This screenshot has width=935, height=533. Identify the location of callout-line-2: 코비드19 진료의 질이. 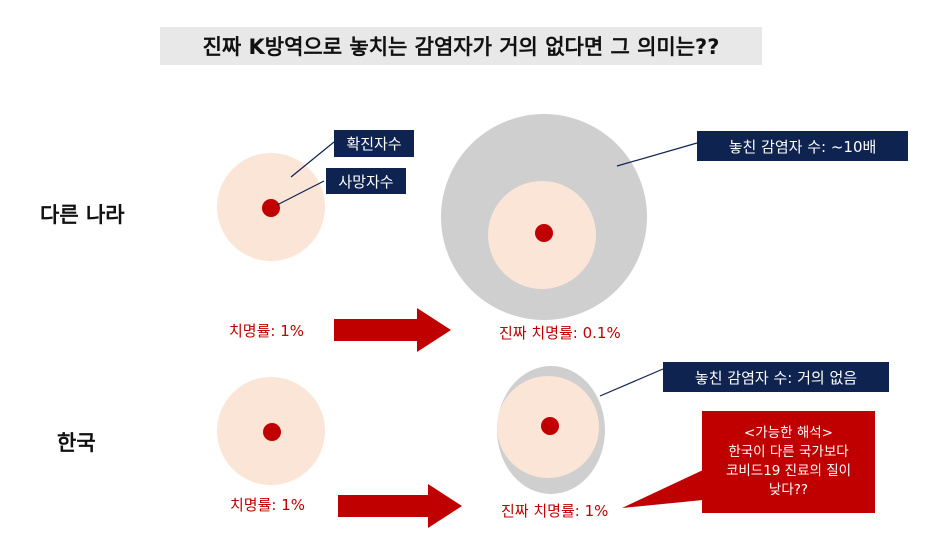
(788, 471).